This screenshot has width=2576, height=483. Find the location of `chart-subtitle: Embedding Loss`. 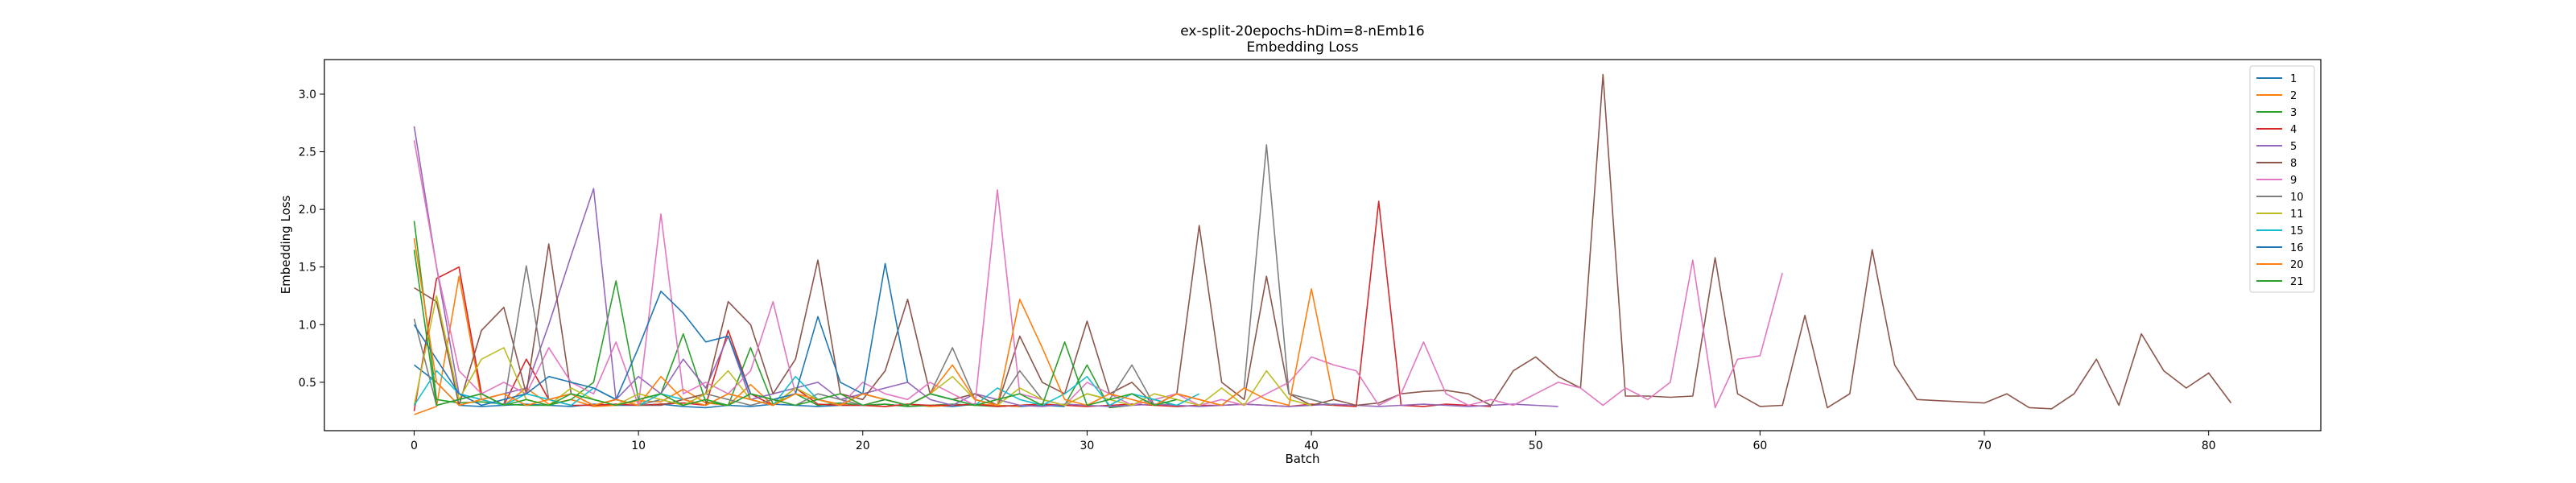

chart-subtitle: Embedding Loss is located at coordinates (1302, 47).